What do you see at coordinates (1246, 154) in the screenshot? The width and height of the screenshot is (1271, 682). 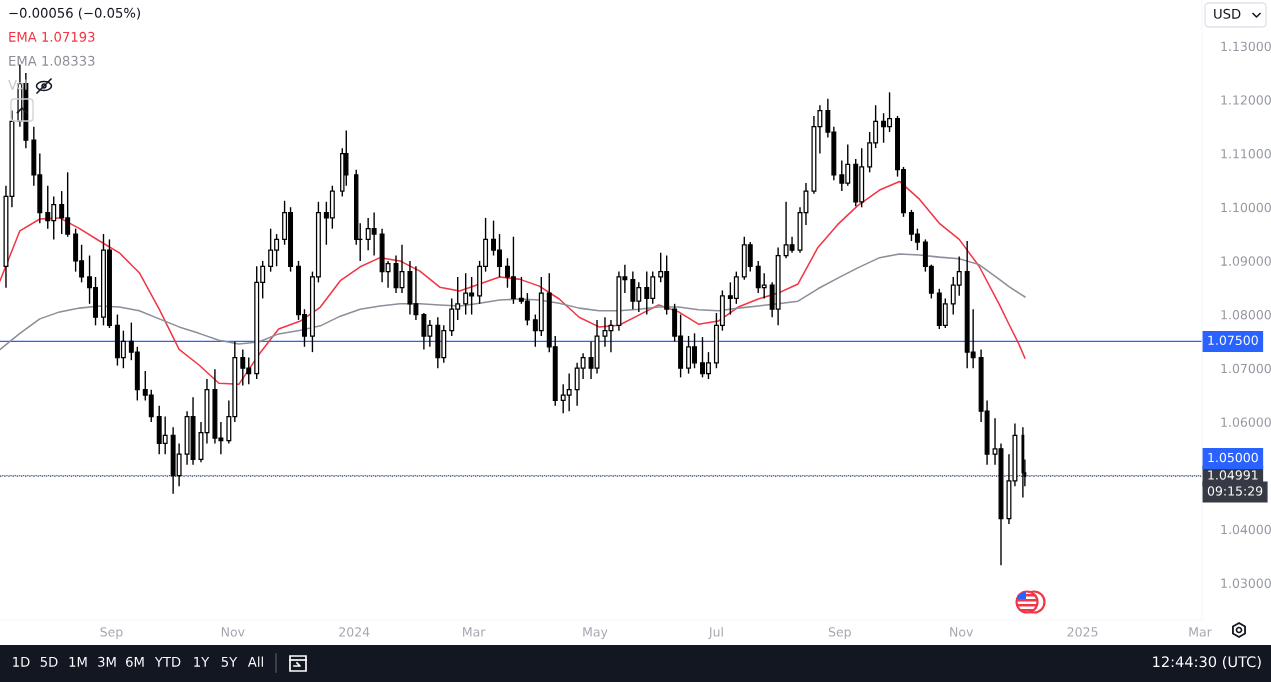 I see `y-tick-label: 1.11000` at bounding box center [1246, 154].